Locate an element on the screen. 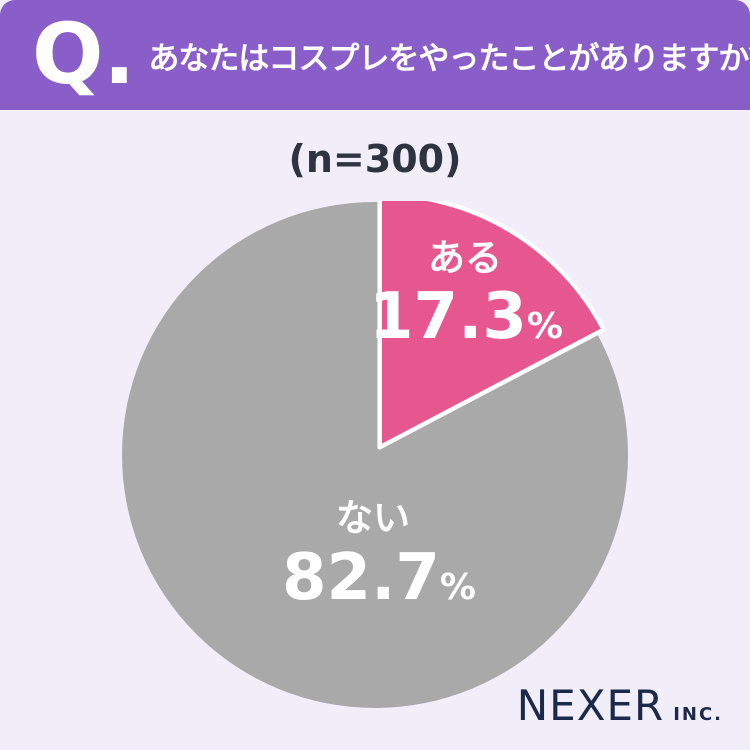 The width and height of the screenshot is (750, 750). slice-value-nai-number: 82.7 is located at coordinates (361, 578).